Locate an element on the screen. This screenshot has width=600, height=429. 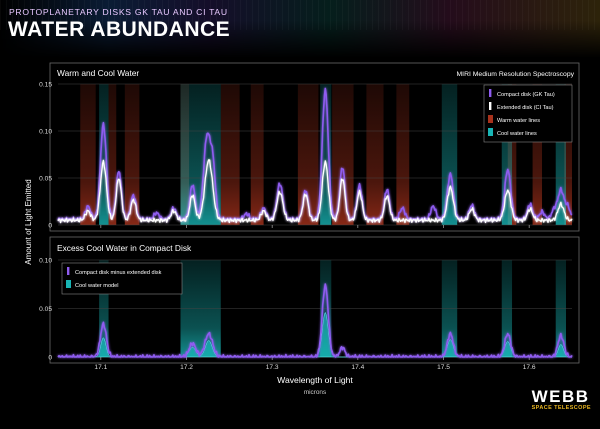
header-background is located at coordinates (300, 29).